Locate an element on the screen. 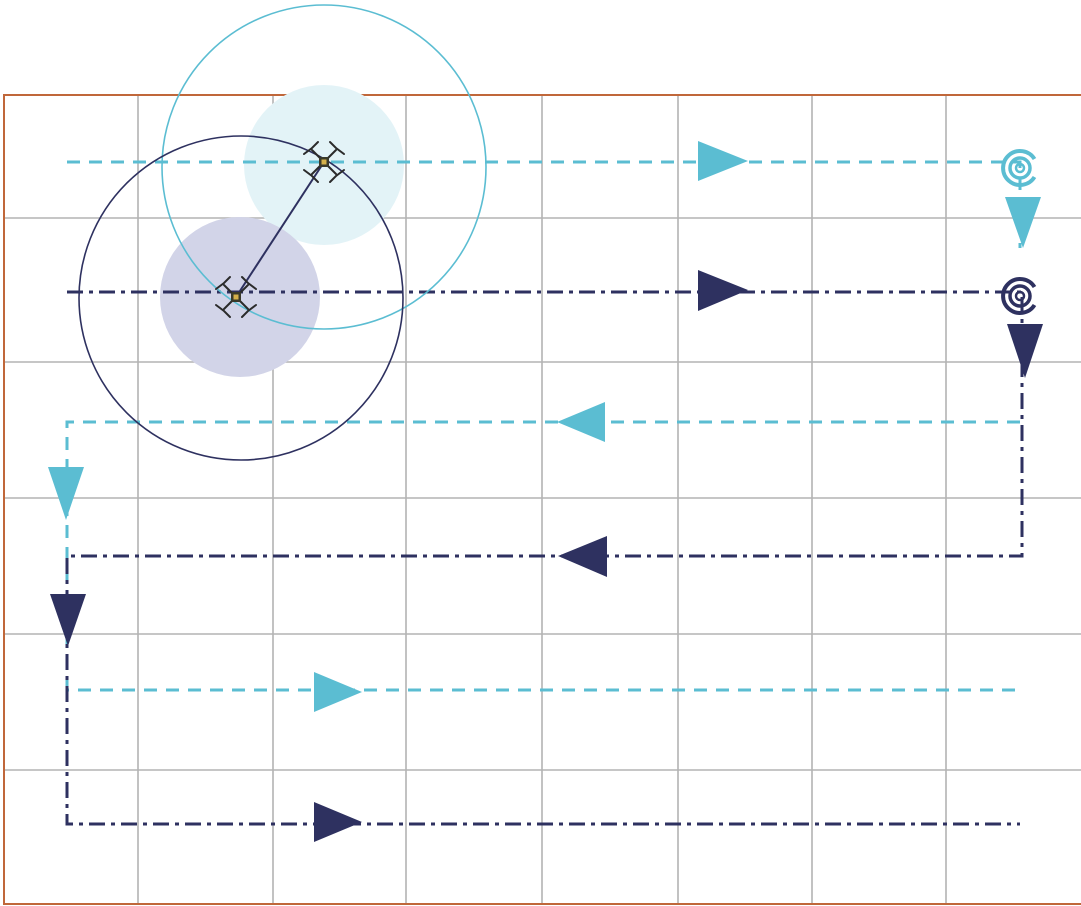 This screenshot has height=906, width=1081. comm-range-light is located at coordinates (324, 167).